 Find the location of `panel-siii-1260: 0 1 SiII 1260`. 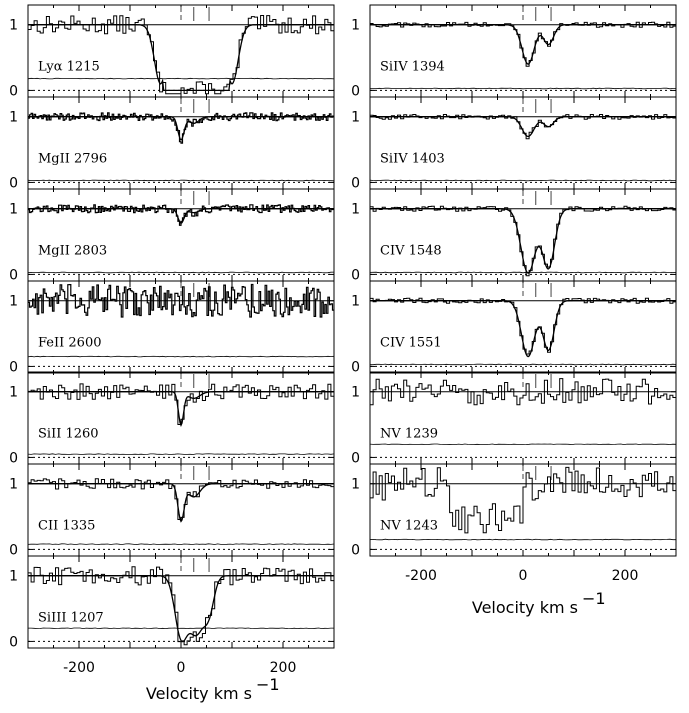

panel-siii-1260: 0 1 SiII 1260 is located at coordinates (172, 418).